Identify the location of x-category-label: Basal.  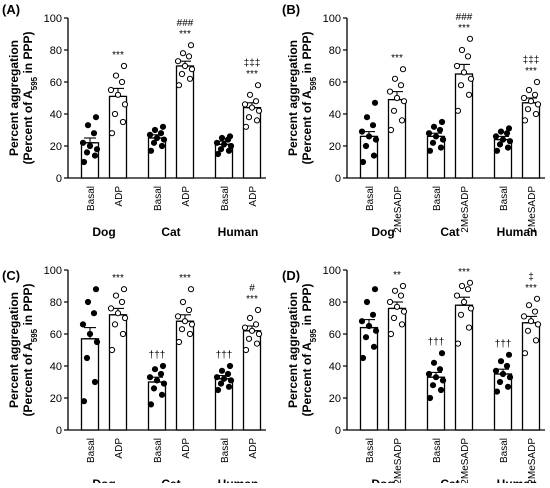
(437, 198).